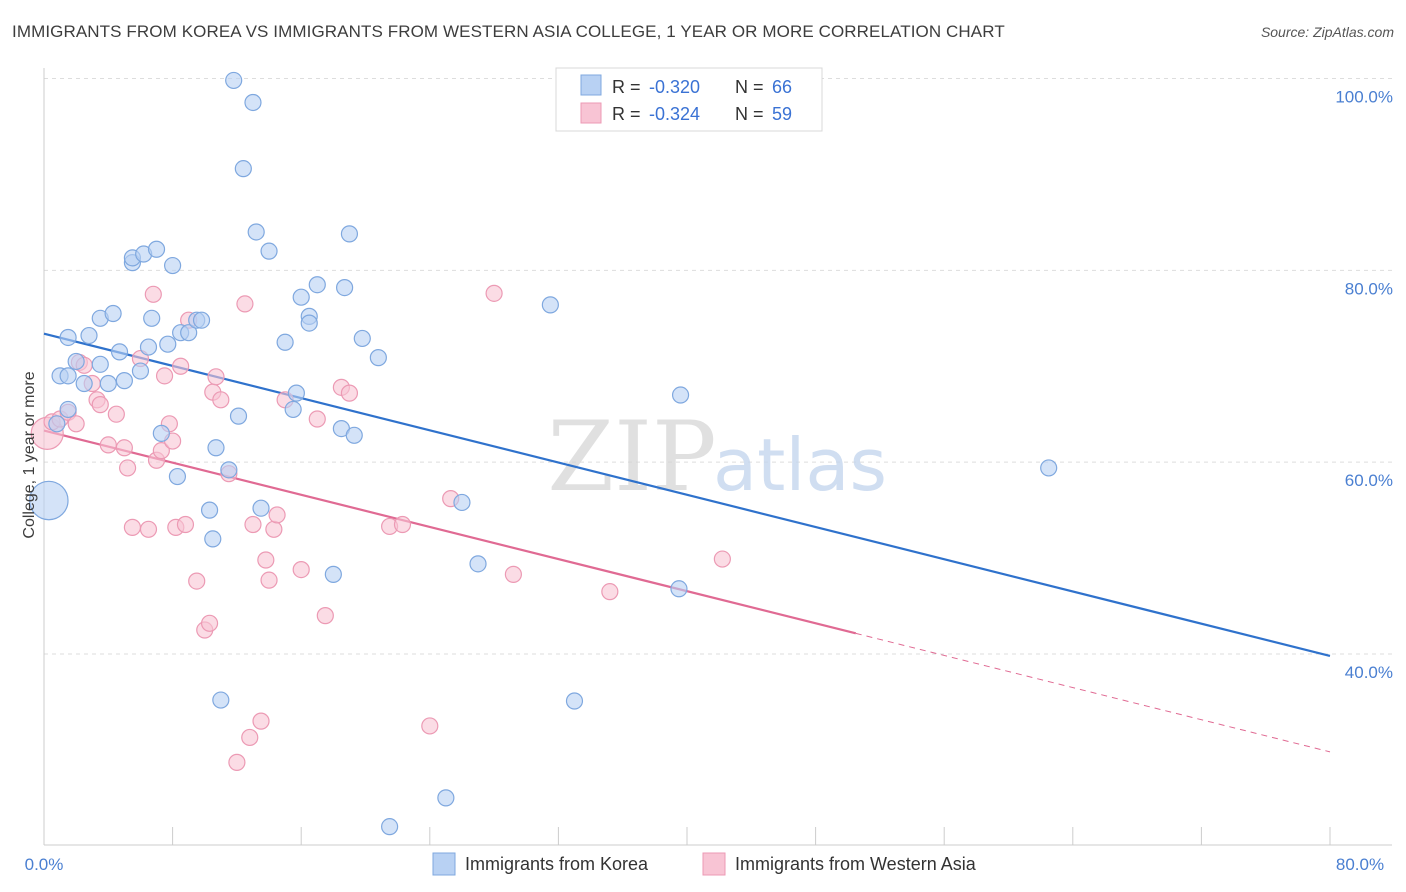 This screenshot has width=1406, height=892. I want to click on y-tick-label: 60.0%, so click(1369, 480).